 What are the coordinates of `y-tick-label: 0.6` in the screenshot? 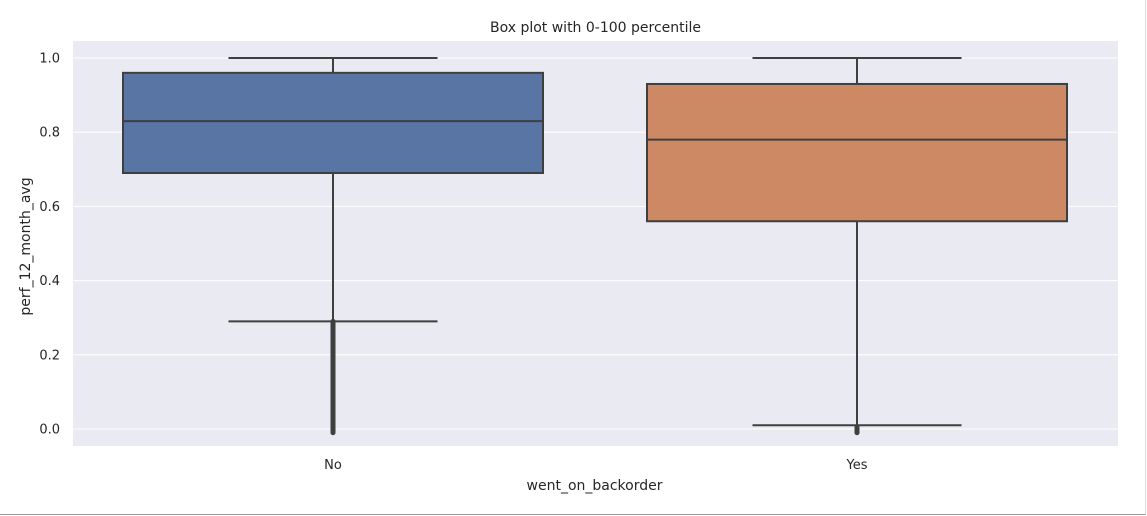 It's located at (49, 207).